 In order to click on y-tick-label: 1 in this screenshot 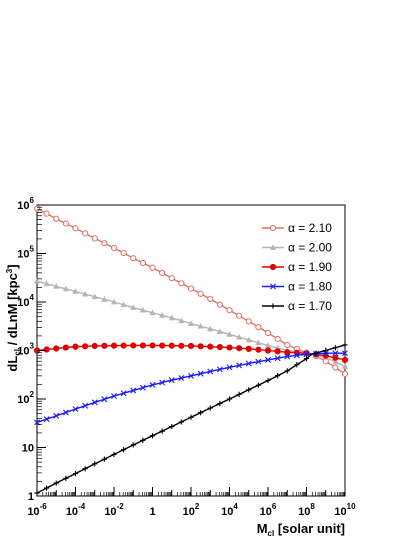, I will do `click(31, 497)`.